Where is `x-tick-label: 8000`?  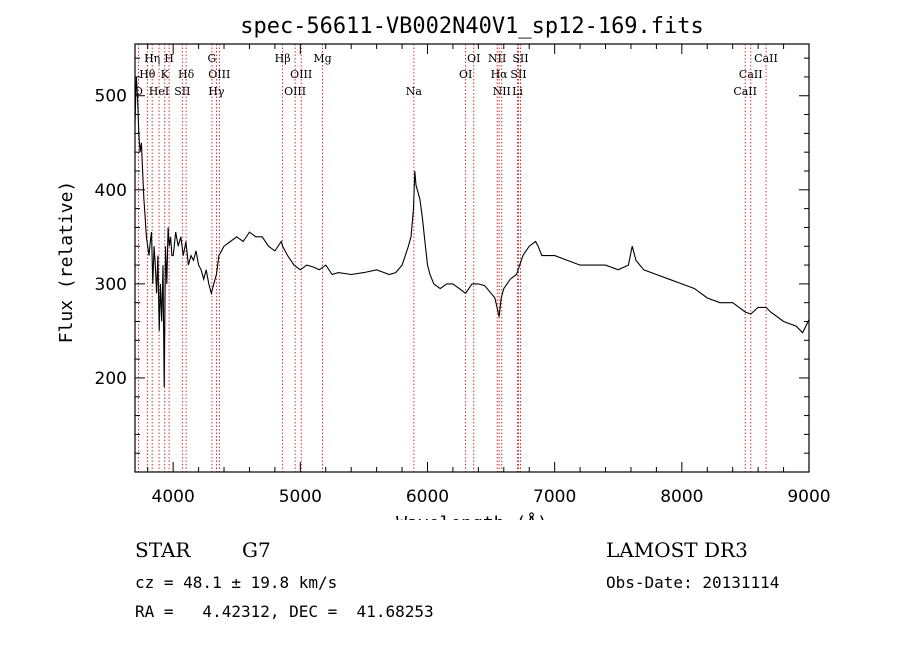 x-tick-label: 8000 is located at coordinates (681, 497).